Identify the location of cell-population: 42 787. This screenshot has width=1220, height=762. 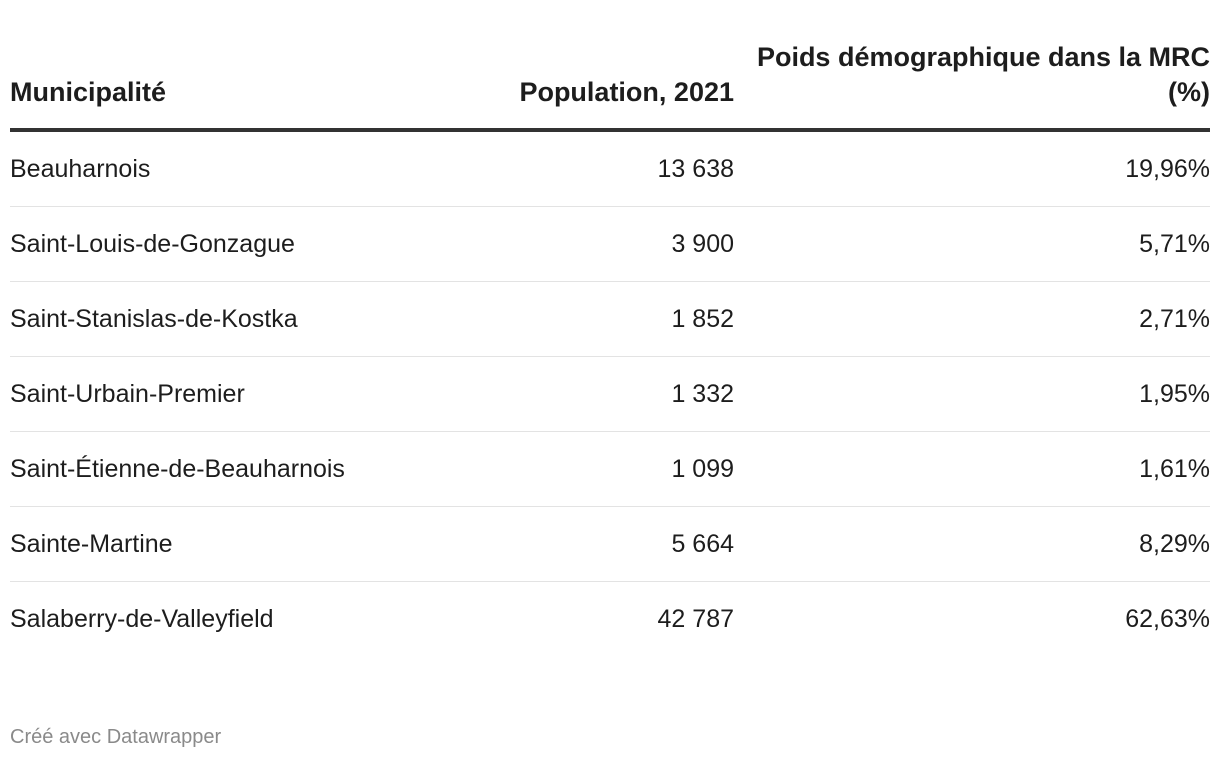
(695, 619).